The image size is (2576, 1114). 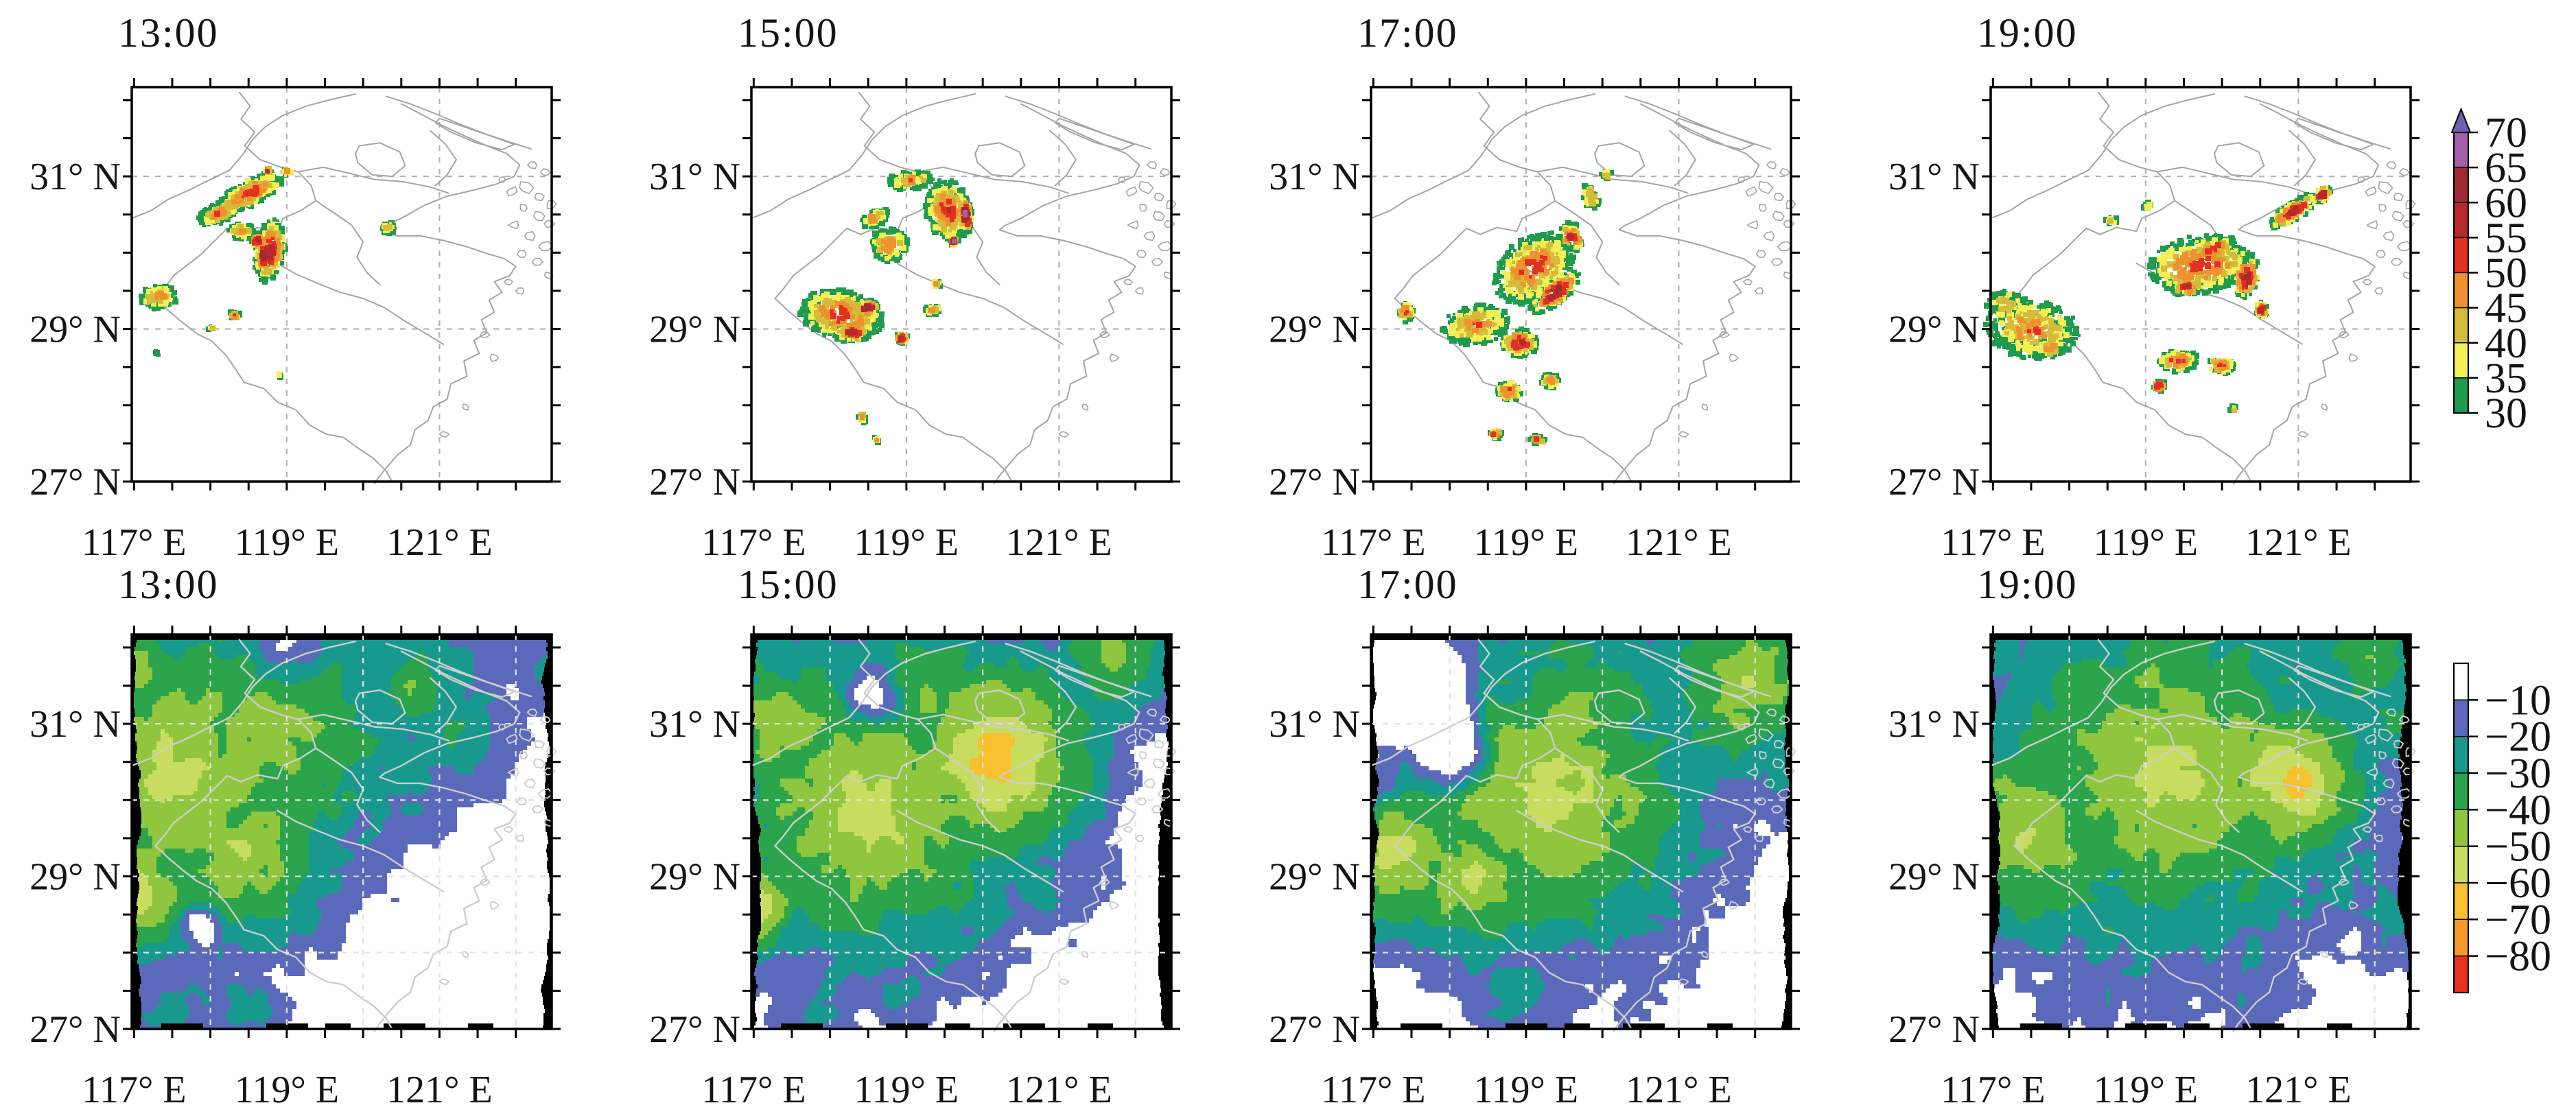 I want to click on panel-title-bottom-4: 19:00, so click(x=2027, y=584).